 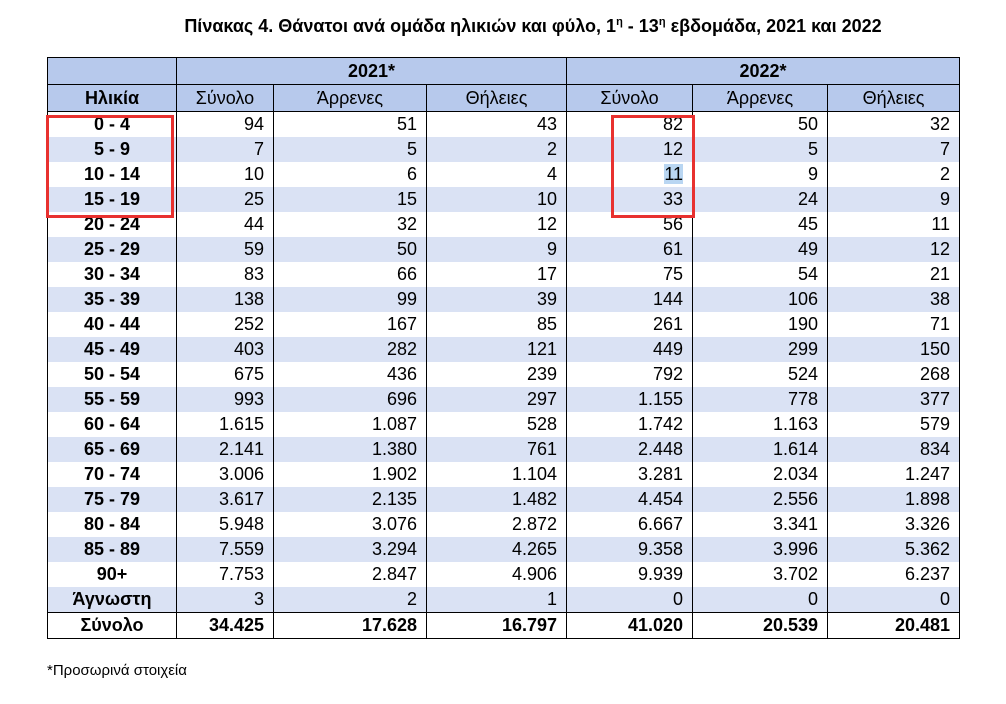 What do you see at coordinates (225, 224) in the screenshot?
I see `cell-total-2021: 44` at bounding box center [225, 224].